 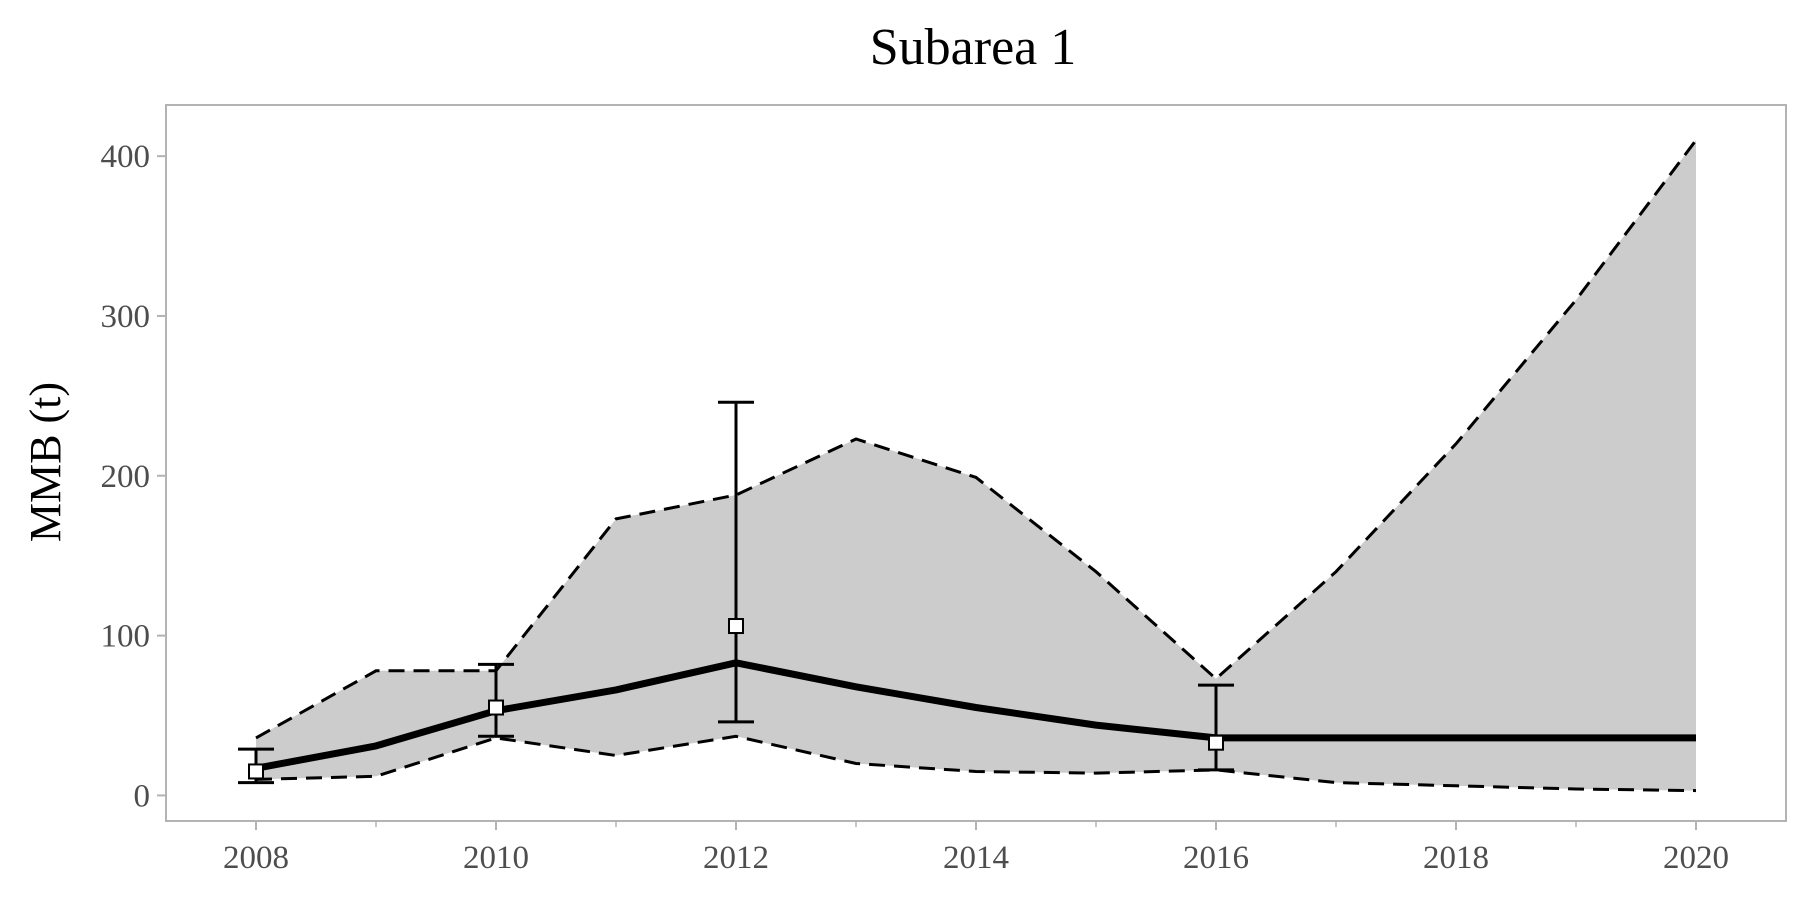 I want to click on y-tick-label: 100, so click(x=126, y=637).